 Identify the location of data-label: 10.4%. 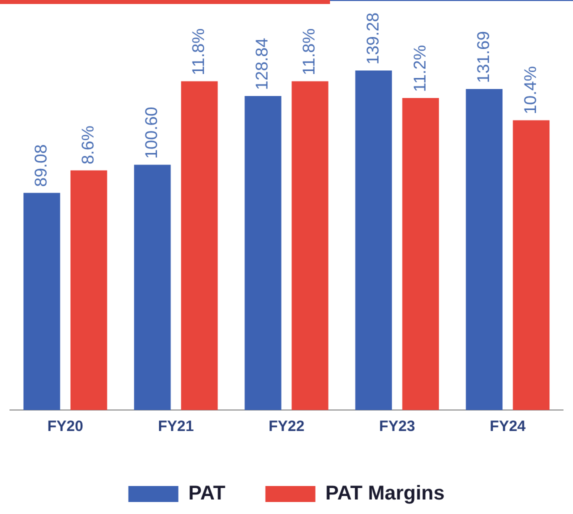
(530, 90).